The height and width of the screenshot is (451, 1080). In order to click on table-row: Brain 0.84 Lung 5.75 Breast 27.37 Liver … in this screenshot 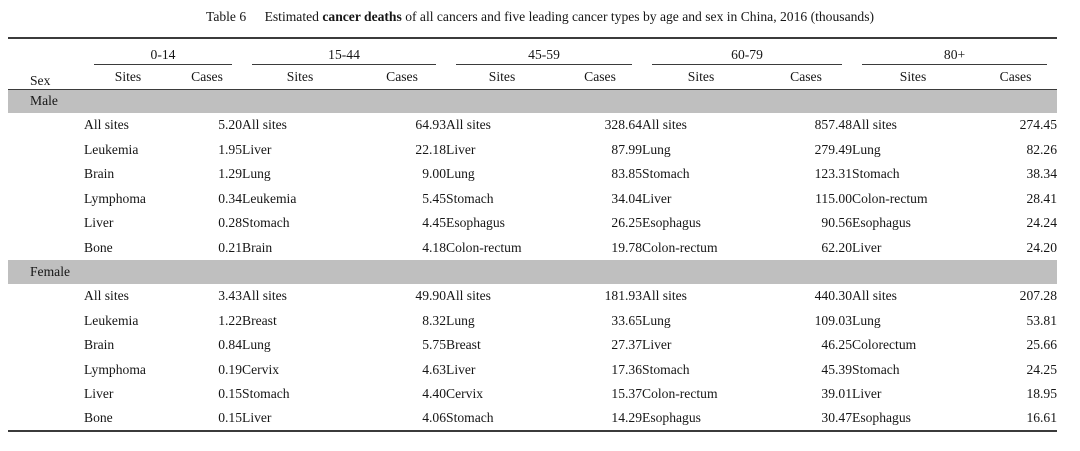, I will do `click(532, 345)`.